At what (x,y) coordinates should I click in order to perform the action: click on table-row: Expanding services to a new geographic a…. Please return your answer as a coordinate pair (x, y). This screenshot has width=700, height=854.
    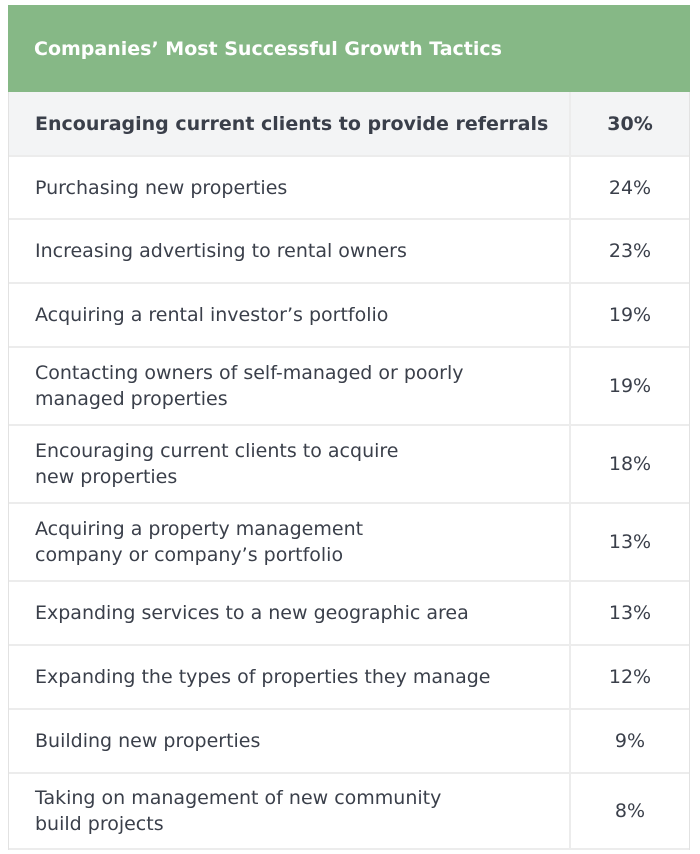
    Looking at the image, I should click on (349, 614).